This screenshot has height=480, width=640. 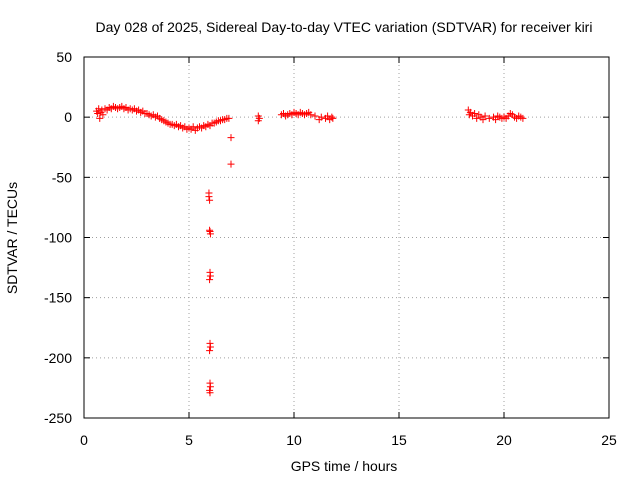 What do you see at coordinates (68, 117) in the screenshot?
I see `y-tick-label: 0` at bounding box center [68, 117].